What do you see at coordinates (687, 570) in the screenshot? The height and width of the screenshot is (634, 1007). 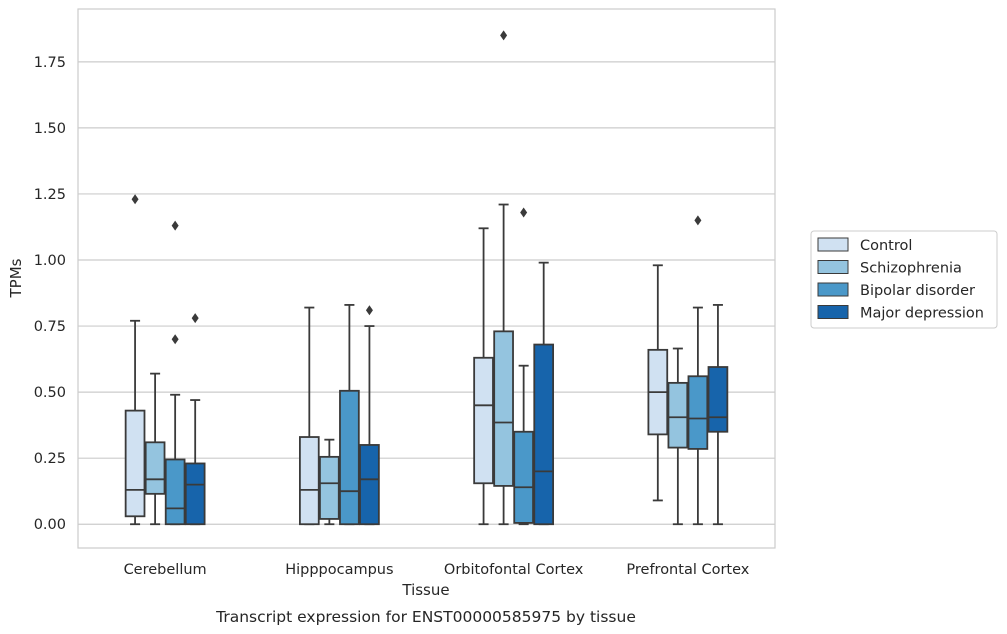 I see `x-tick-label: Prefrontal Cortex` at bounding box center [687, 570].